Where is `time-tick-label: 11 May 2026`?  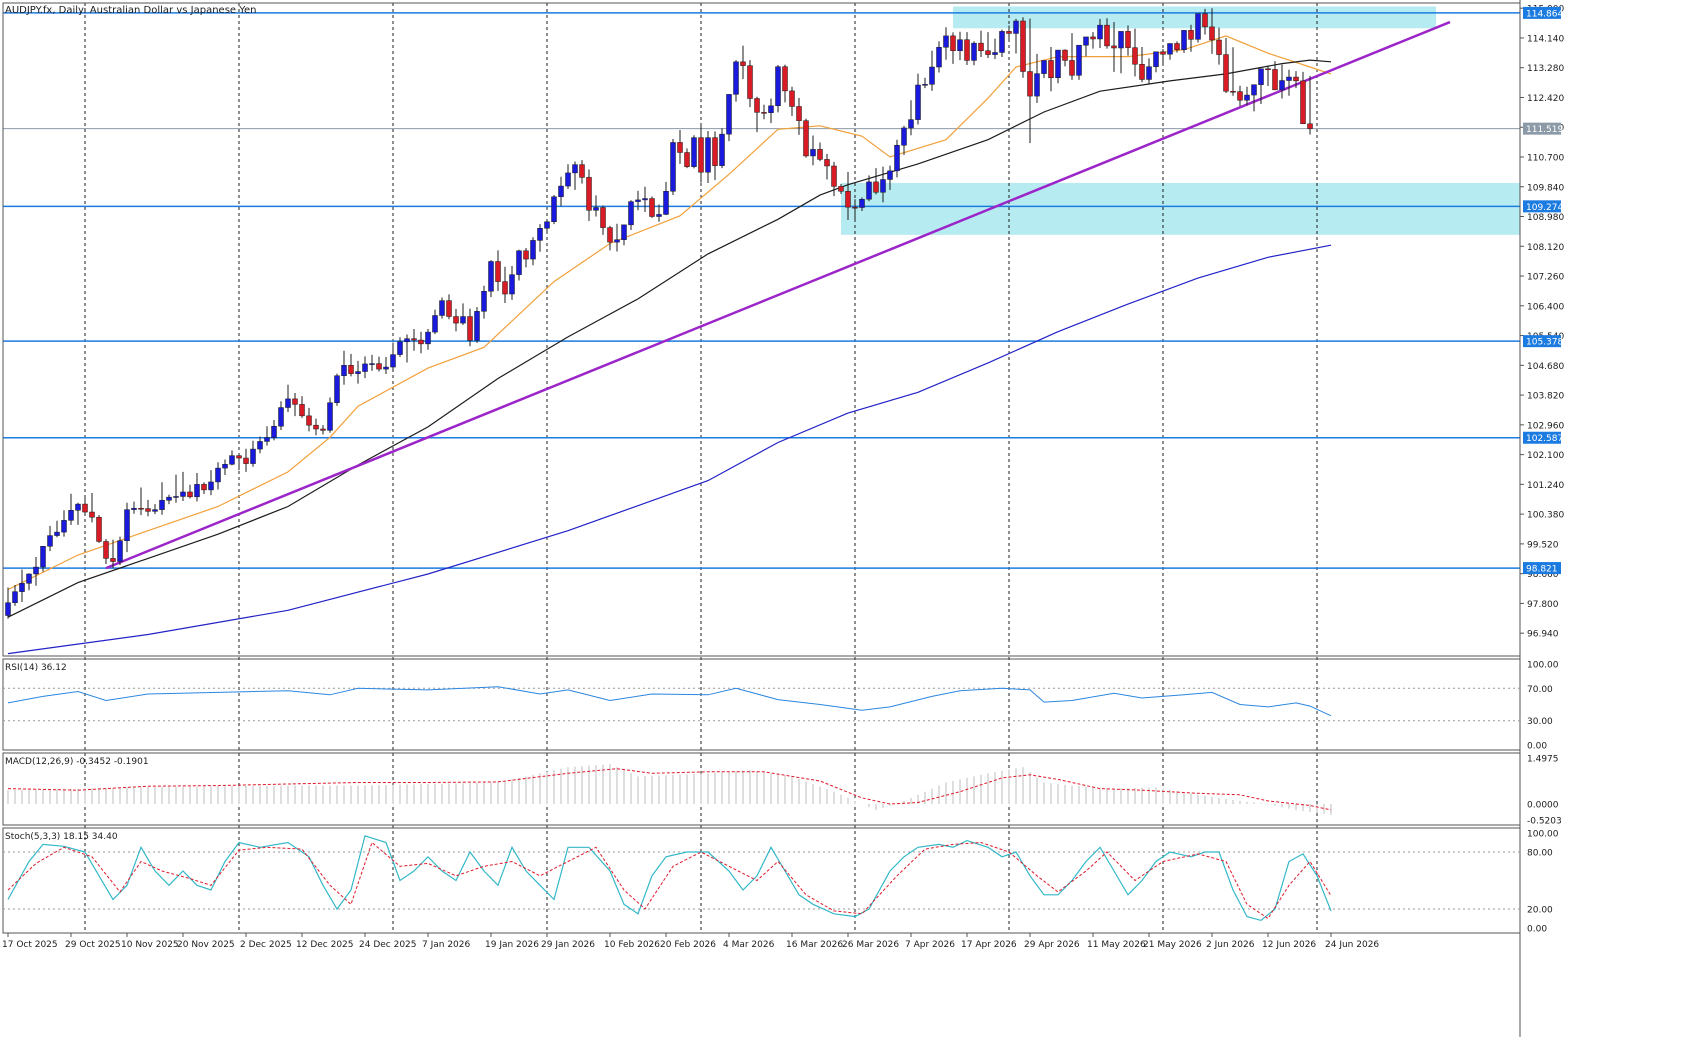
time-tick-label: 11 May 2026 is located at coordinates (1116, 945).